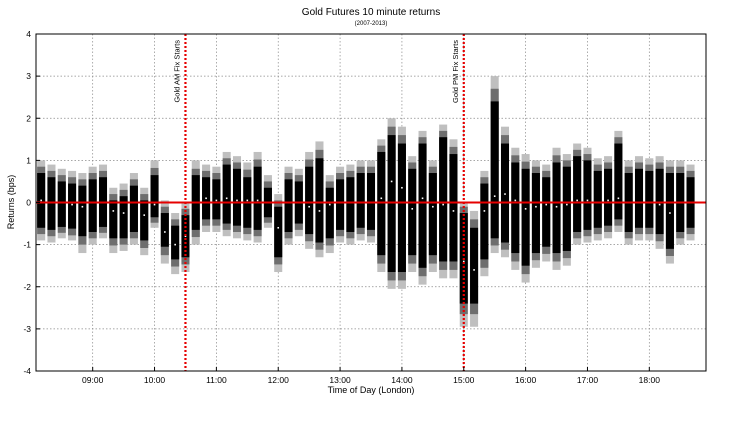  I want to click on x-axis-label: Time of Day (London), so click(371, 390).